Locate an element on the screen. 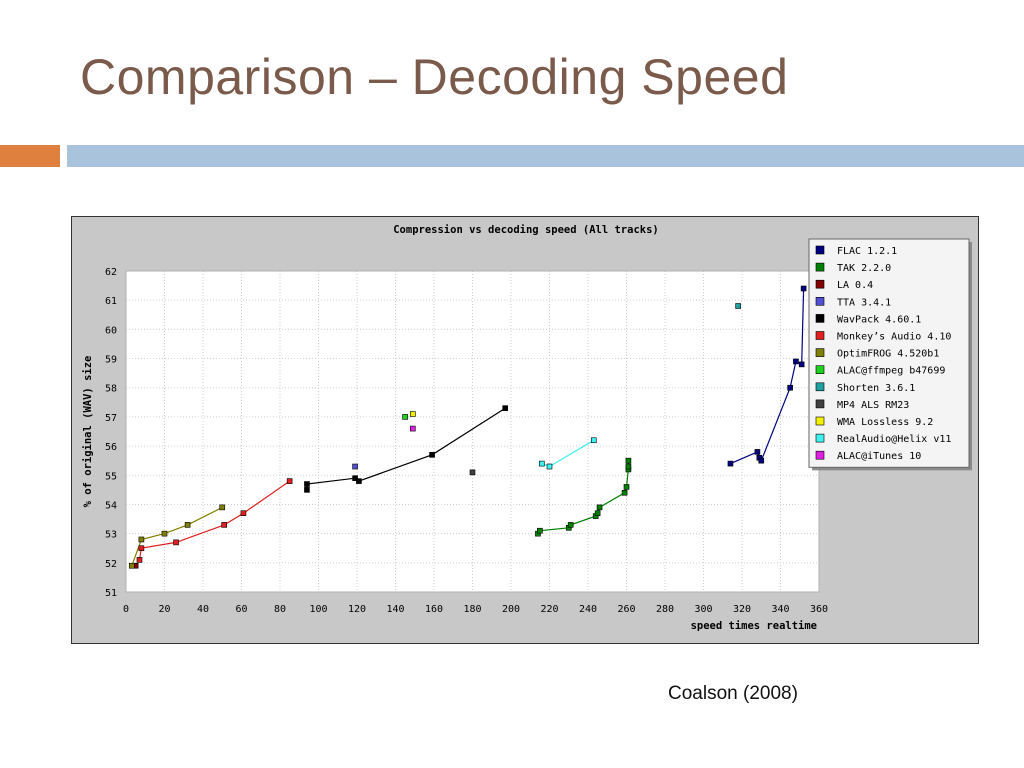 This screenshot has width=1024, height=768. accent-bar-orange is located at coordinates (30, 156).